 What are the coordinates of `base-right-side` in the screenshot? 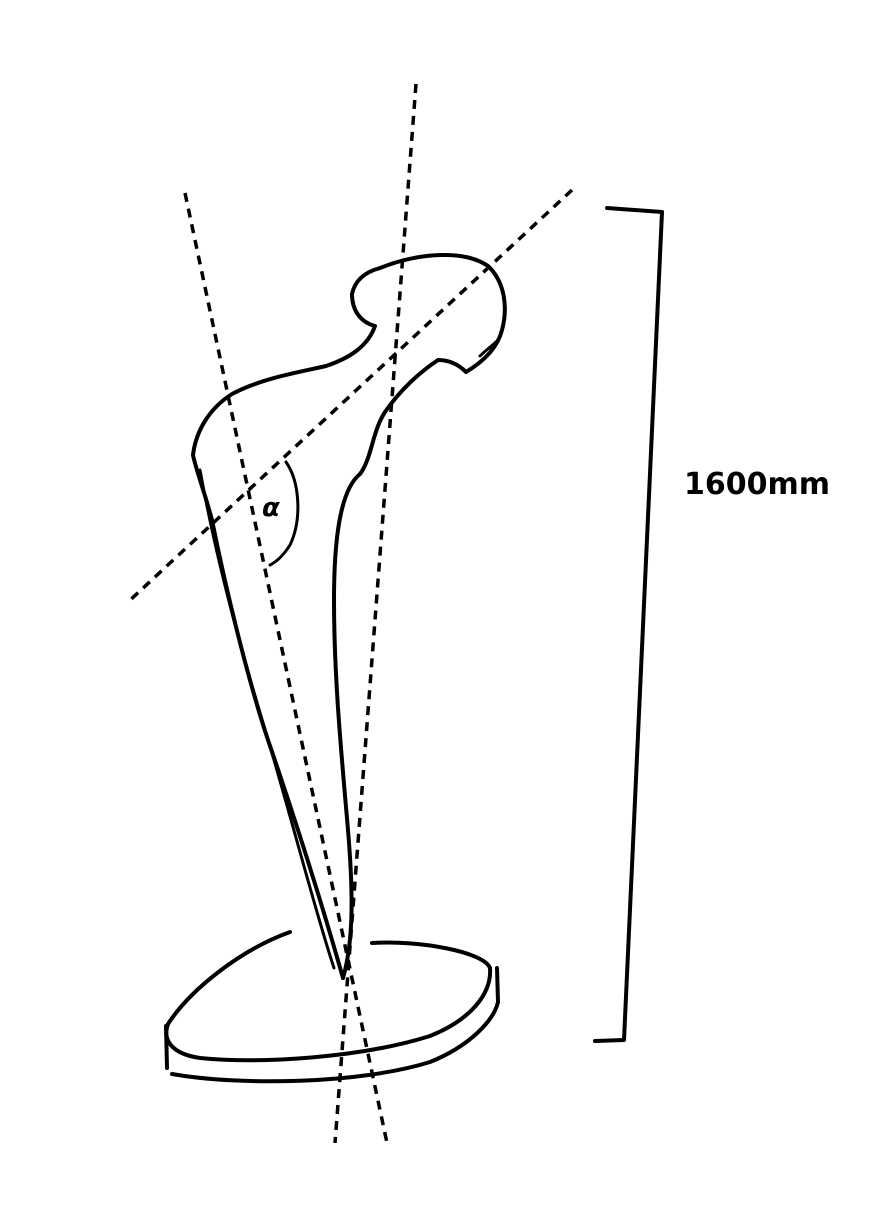 It's located at (497, 985).